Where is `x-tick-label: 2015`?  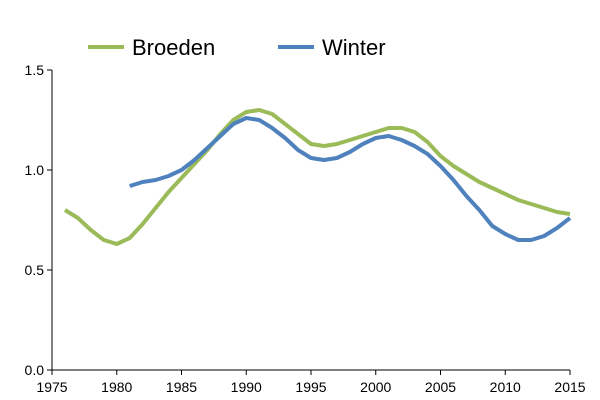
x-tick-label: 2015 is located at coordinates (569, 387).